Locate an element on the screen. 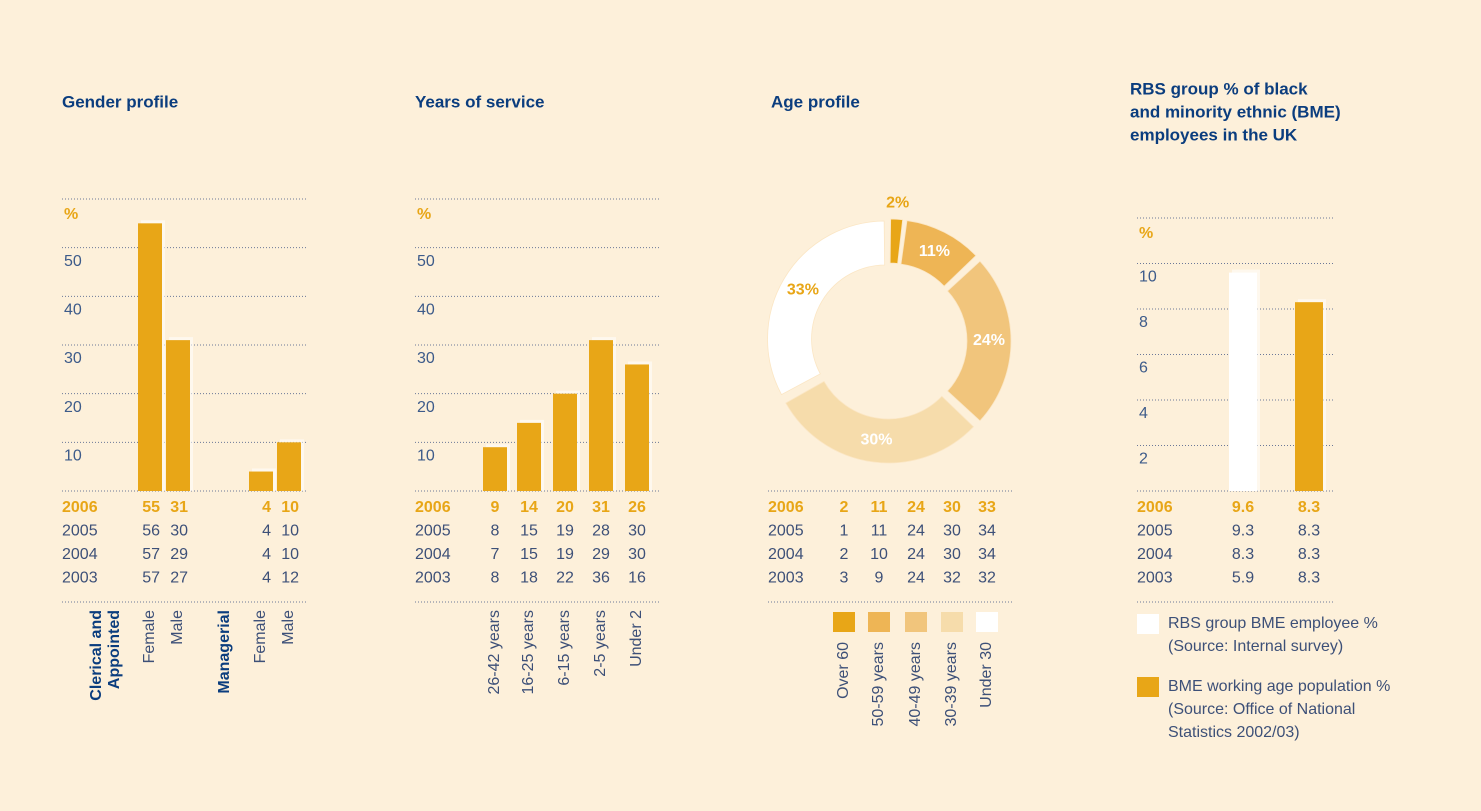 The height and width of the screenshot is (811, 1481). x-tick-label: 16-25 years is located at coordinates (528, 652).